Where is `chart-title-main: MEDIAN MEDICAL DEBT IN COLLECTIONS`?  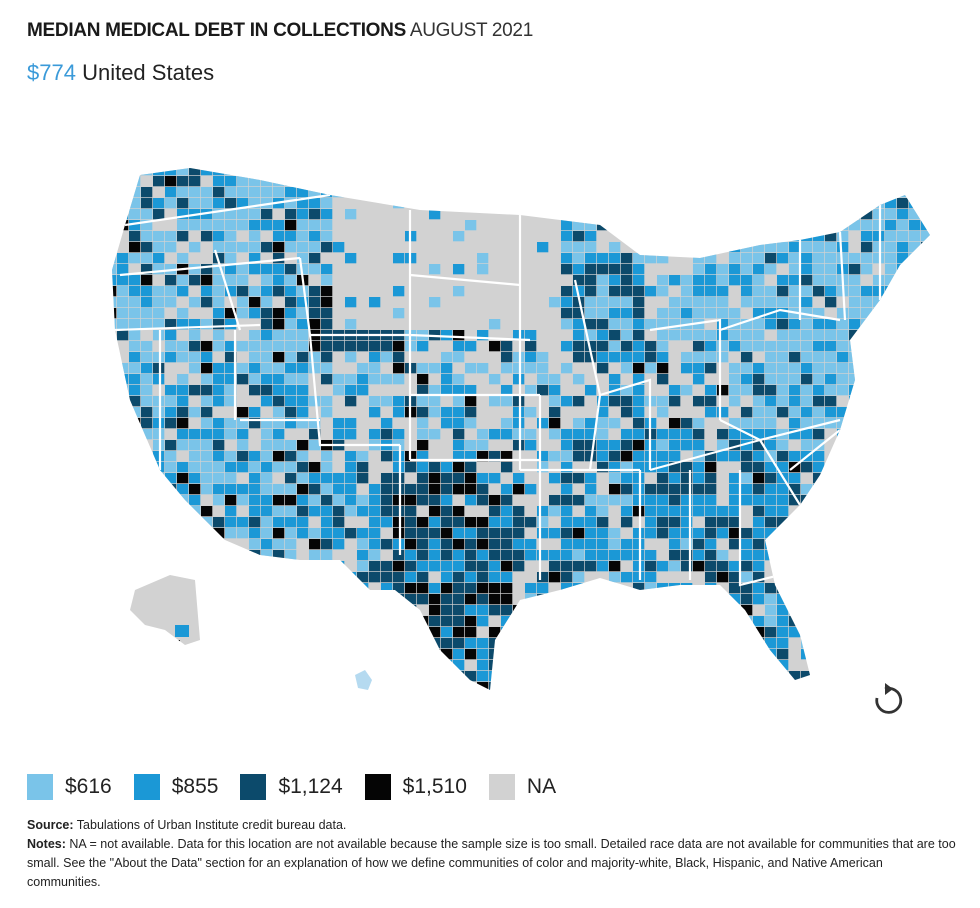 chart-title-main: MEDIAN MEDICAL DEBT IN COLLECTIONS is located at coordinates (216, 30).